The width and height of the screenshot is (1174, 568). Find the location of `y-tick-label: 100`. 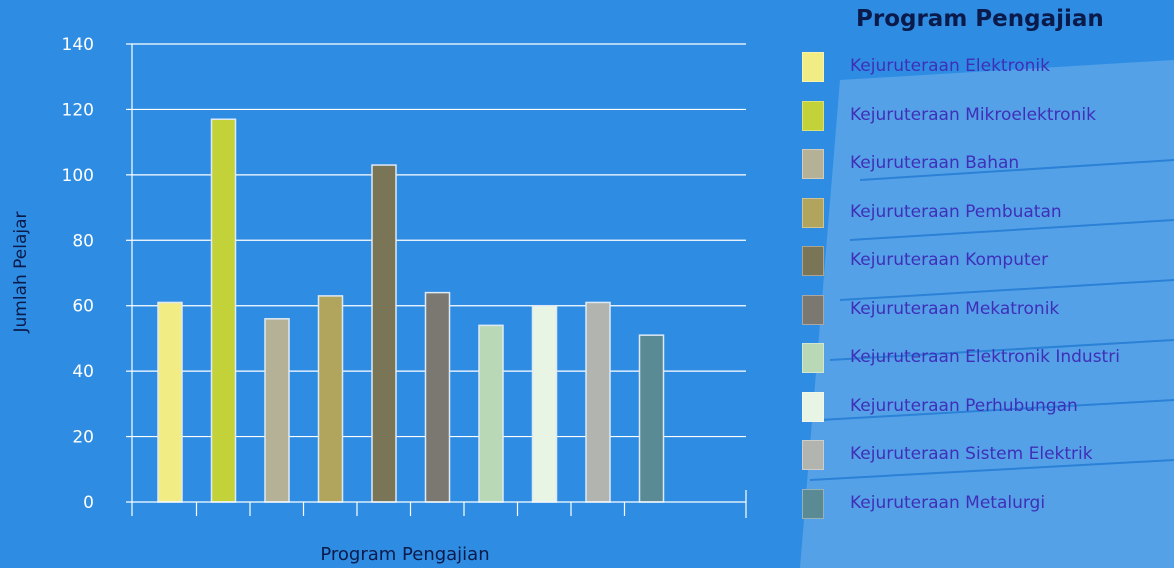

y-tick-label: 100 is located at coordinates (78, 176).